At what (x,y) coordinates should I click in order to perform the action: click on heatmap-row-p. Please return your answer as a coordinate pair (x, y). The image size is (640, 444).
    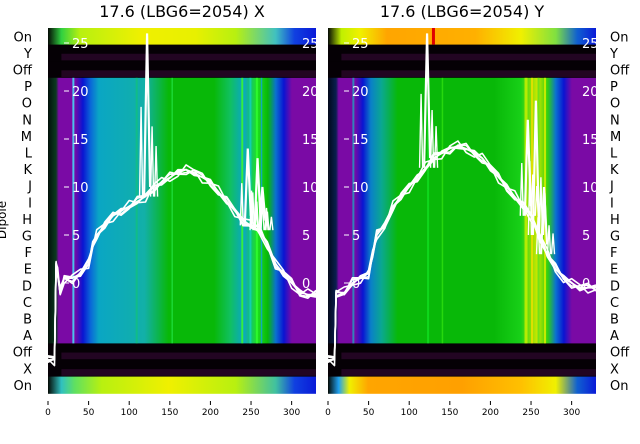
    Looking at the image, I should click on (182, 86).